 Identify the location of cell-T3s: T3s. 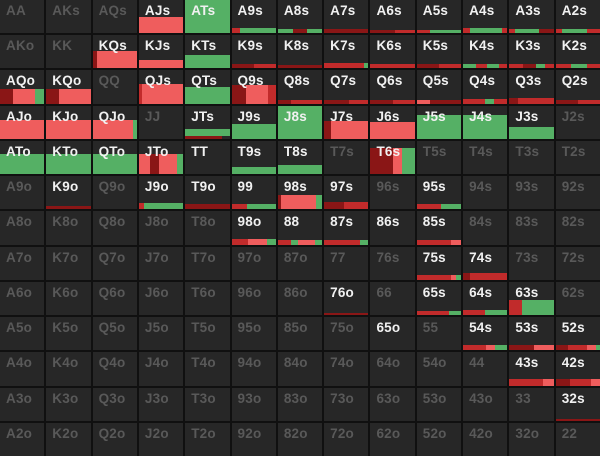
(531, 157).